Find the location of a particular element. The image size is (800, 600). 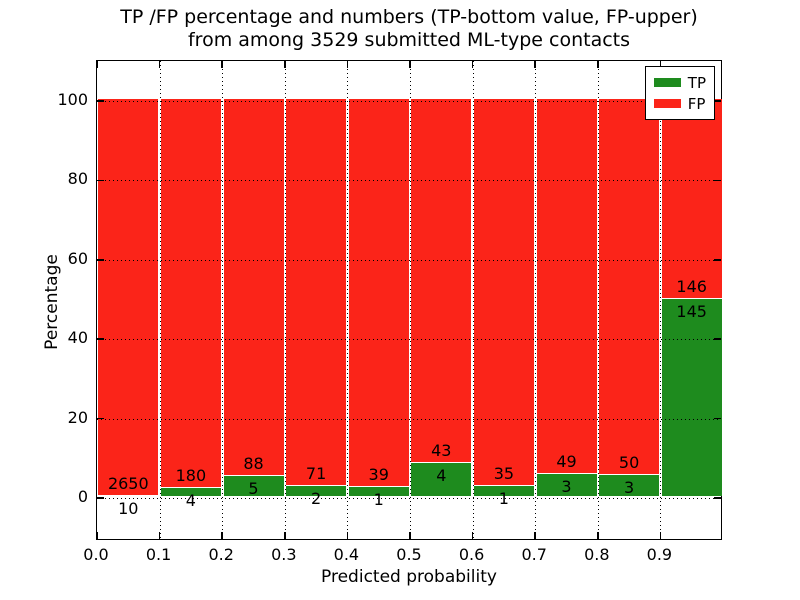

fp-count-label: 146 is located at coordinates (691, 287).